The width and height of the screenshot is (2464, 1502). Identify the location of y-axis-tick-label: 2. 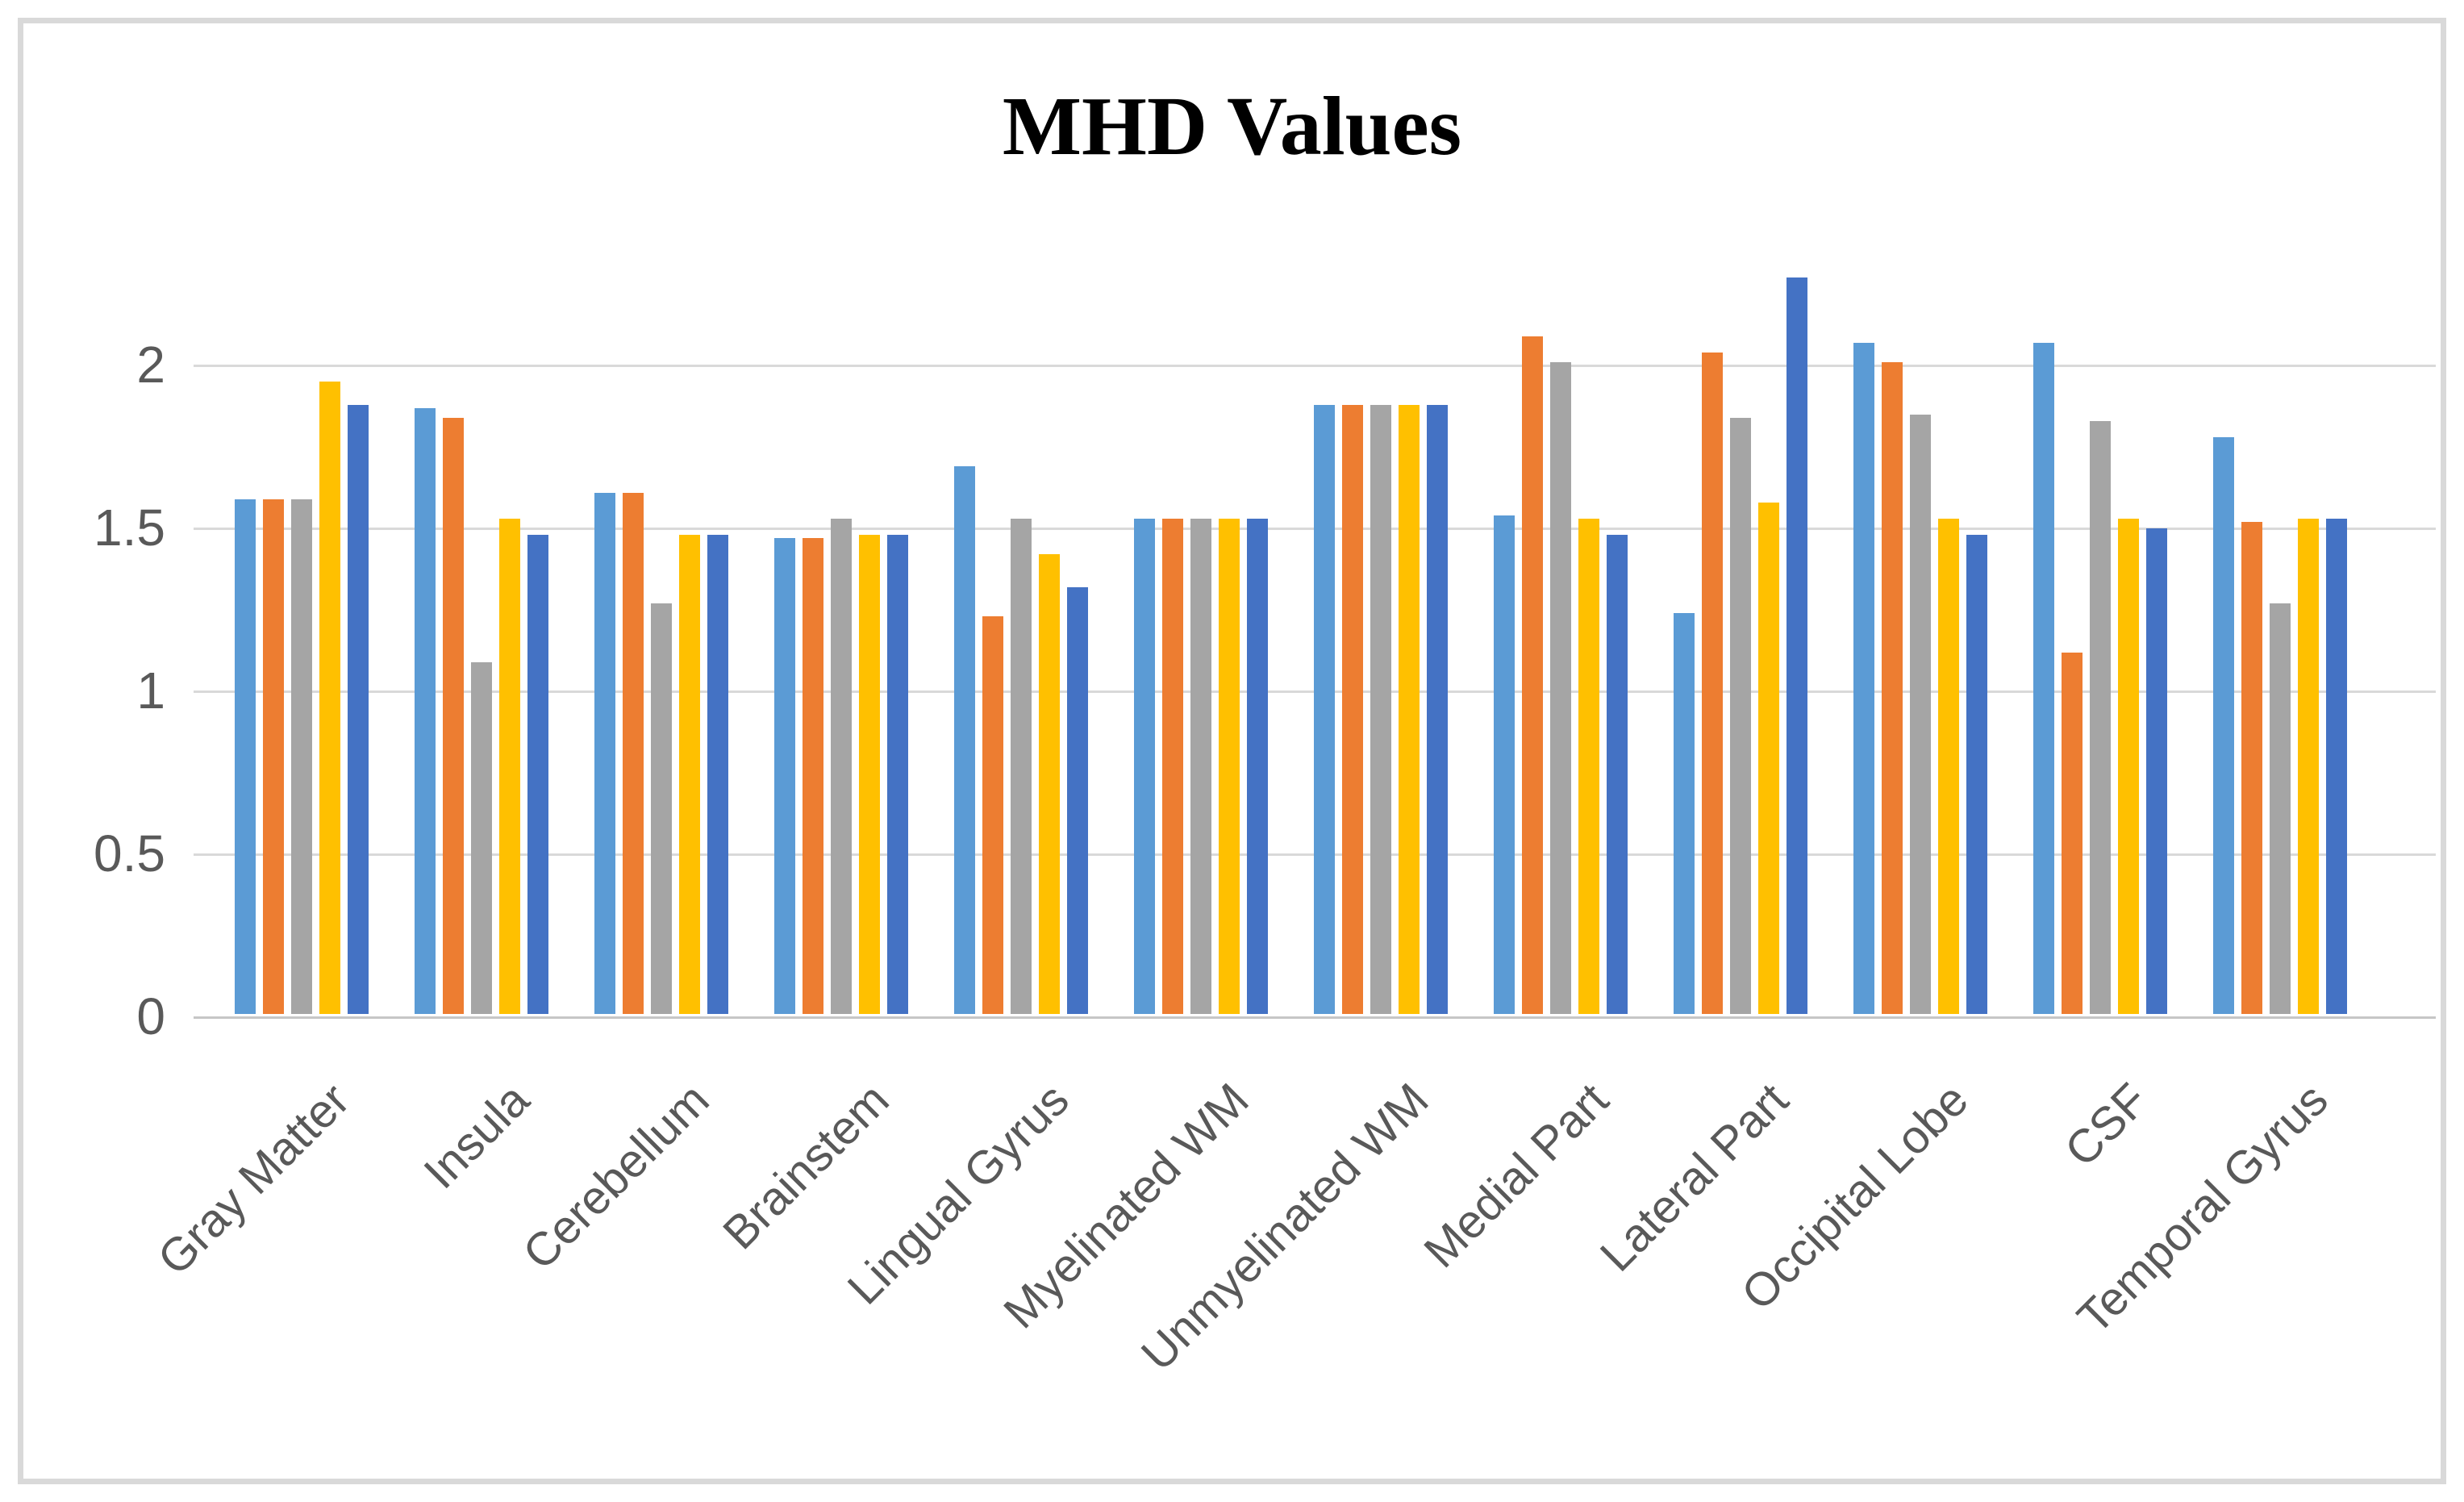
(150, 365).